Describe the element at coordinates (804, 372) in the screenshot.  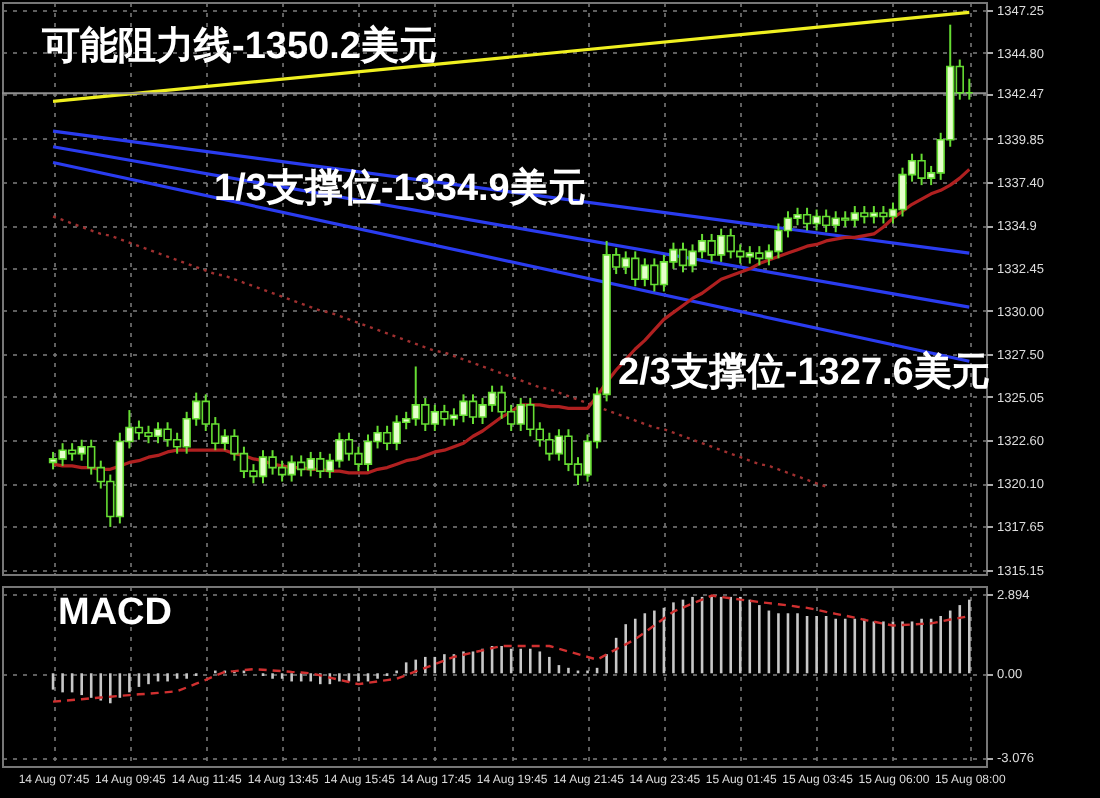
I see `annotation: 2/3支撑位-1327.6美元` at that location.